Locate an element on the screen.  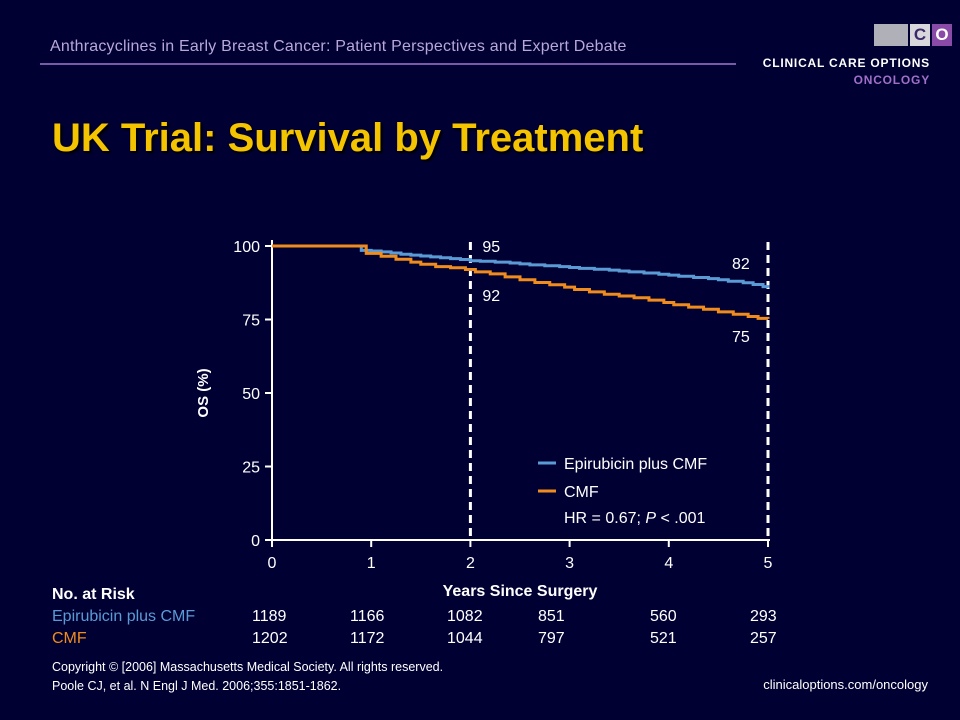
logo-text-line2: ONCOLOGY is located at coordinates (891, 80).